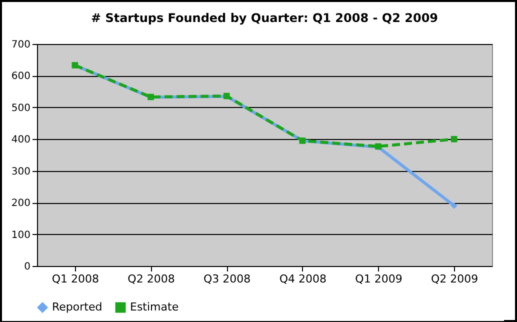 This screenshot has width=517, height=322. Describe the element at coordinates (20, 204) in the screenshot. I see `y-tick-label: 200` at that location.